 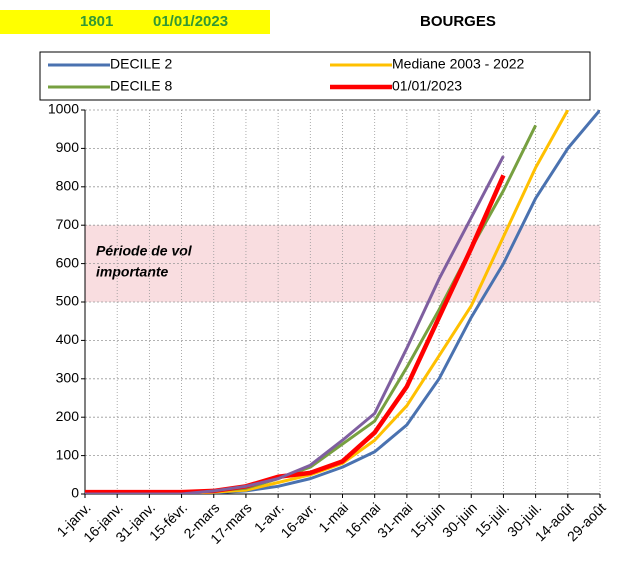 I want to click on x-tick-label: 30-juin, so click(x=459, y=519).